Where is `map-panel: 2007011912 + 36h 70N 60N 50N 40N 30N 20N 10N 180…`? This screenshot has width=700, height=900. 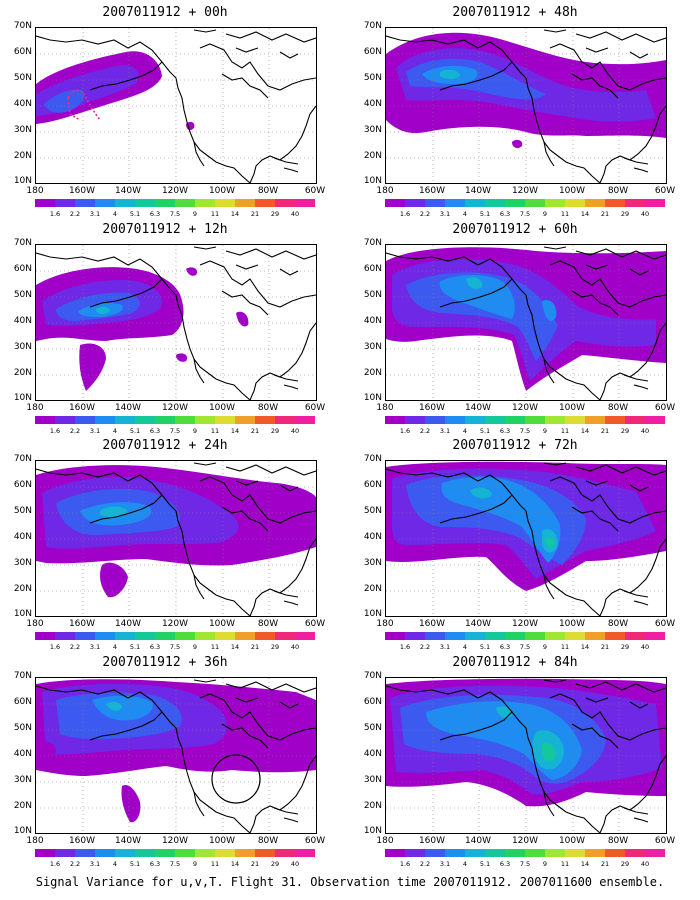 map-panel: 2007011912 + 36h 70N 60N 50N 40N 30N 20N 10N 180… is located at coordinates (165, 764).